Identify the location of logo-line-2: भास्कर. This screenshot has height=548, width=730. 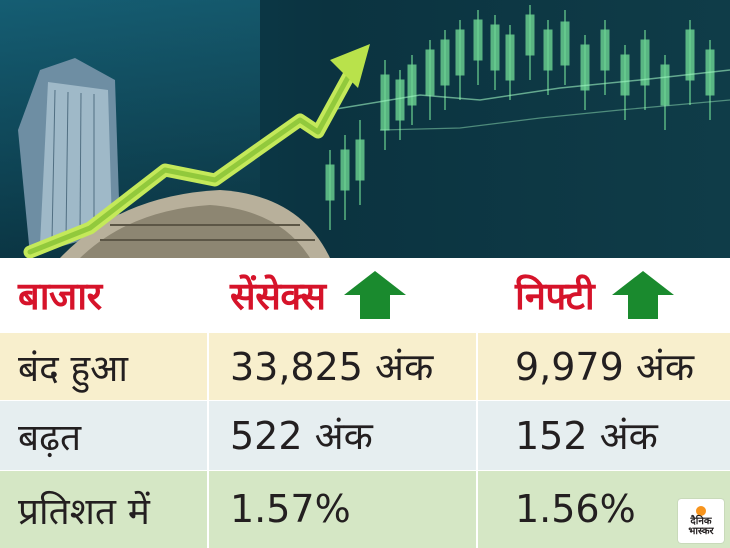
(701, 531).